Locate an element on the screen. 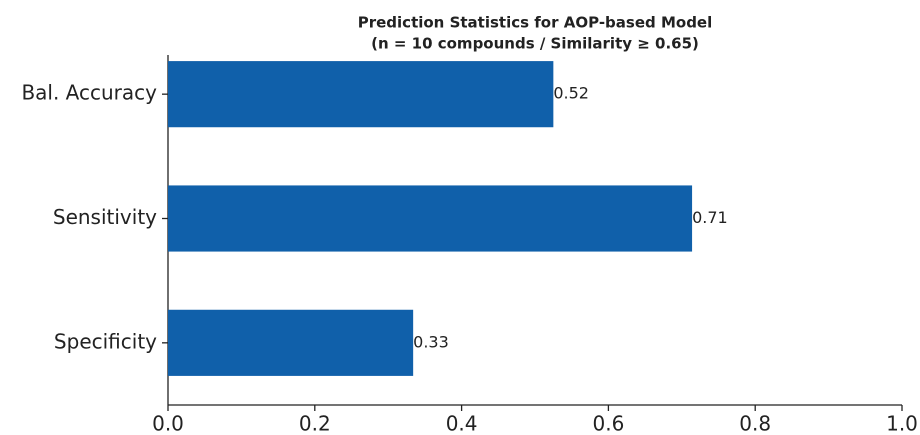 The height and width of the screenshot is (435, 920). value-label: 0.52 is located at coordinates (571, 93).